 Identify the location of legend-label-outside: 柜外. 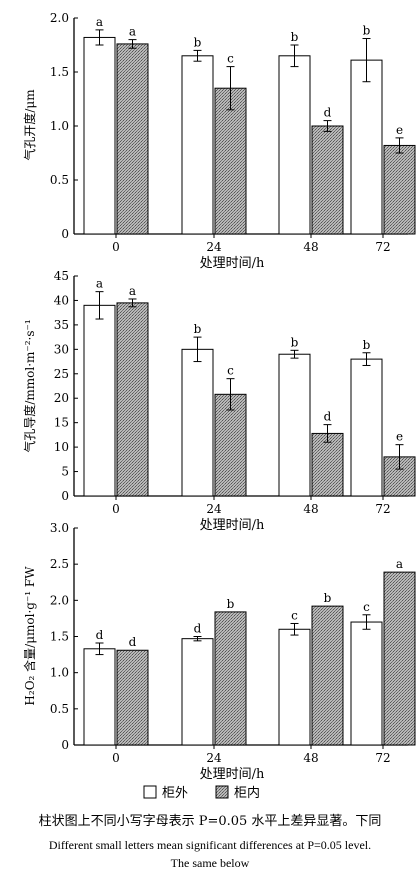
(175, 793).